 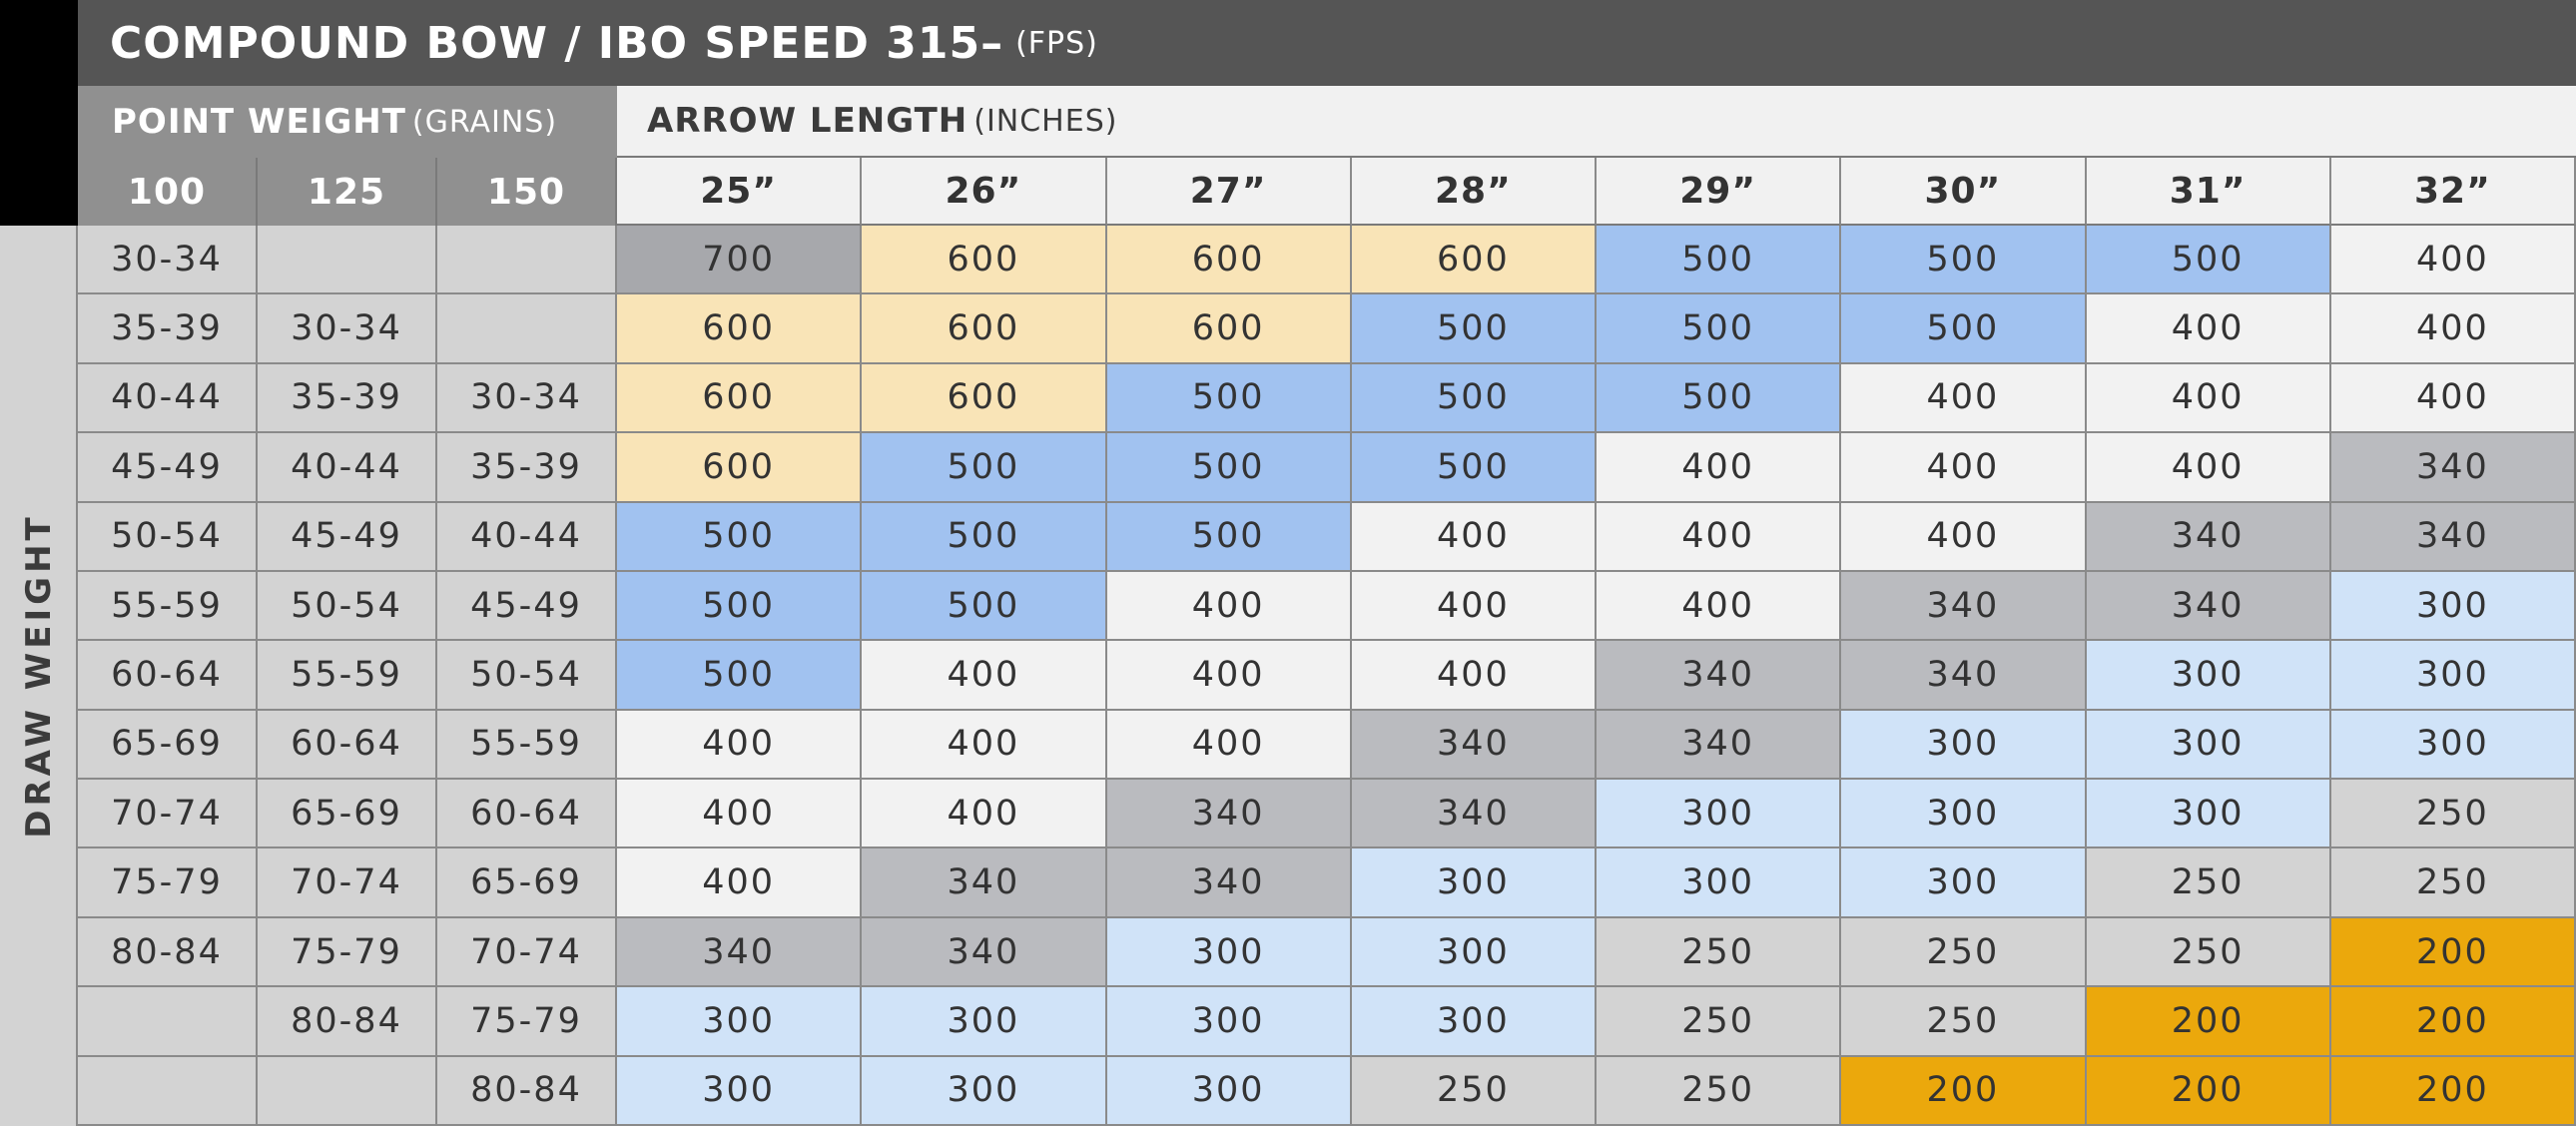 What do you see at coordinates (485, 122) in the screenshot?
I see `point-weight-unit: (GRAINS)` at bounding box center [485, 122].